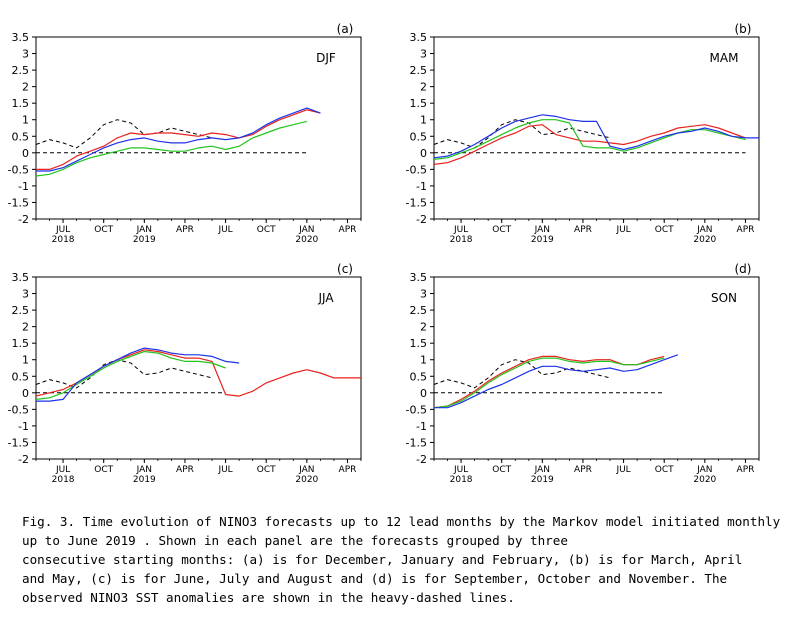 This screenshot has width=800, height=618. Describe the element at coordinates (724, 298) in the screenshot. I see `season-label: SON` at that location.